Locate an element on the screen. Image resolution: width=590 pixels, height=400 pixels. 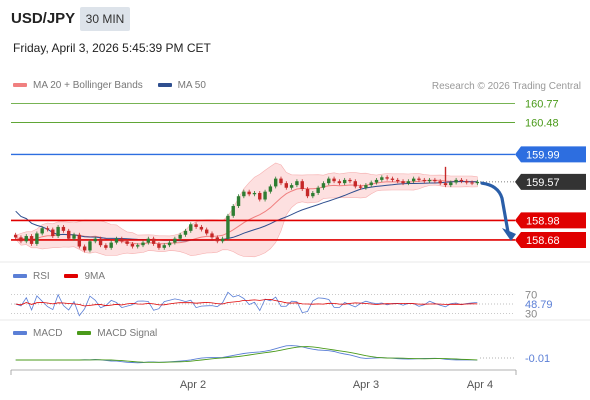
forecast-arrow is located at coordinates (498, 211).